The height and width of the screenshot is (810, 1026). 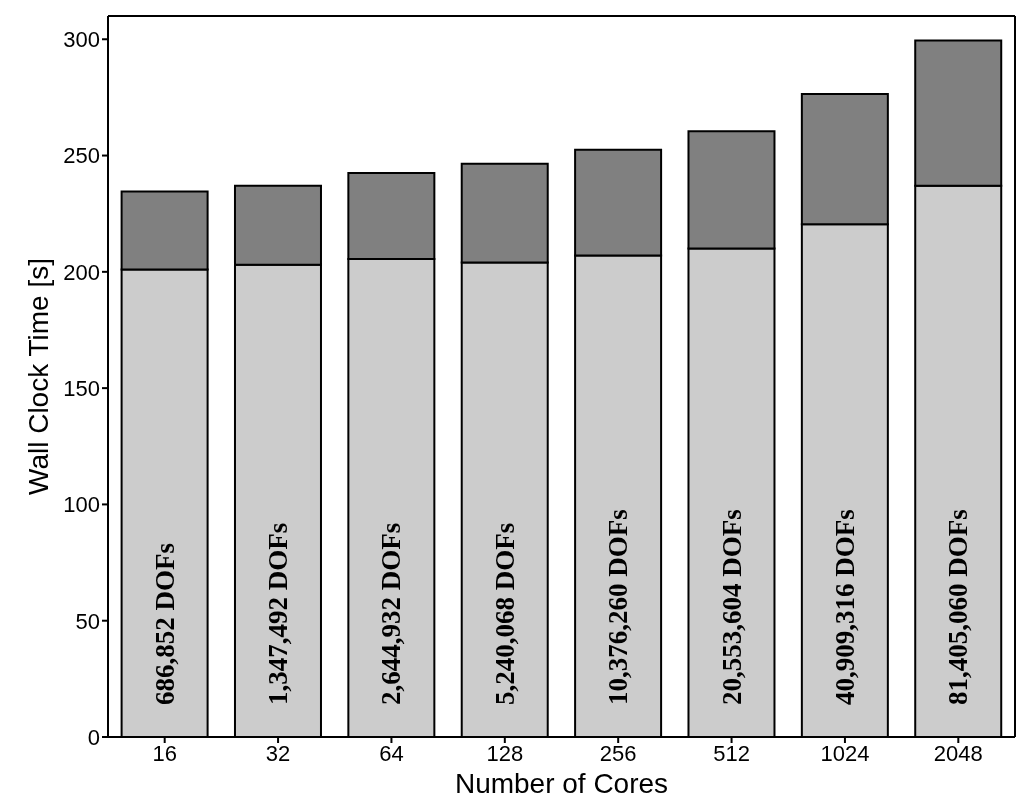 I want to click on y-tick-label: 100, so click(x=81, y=505).